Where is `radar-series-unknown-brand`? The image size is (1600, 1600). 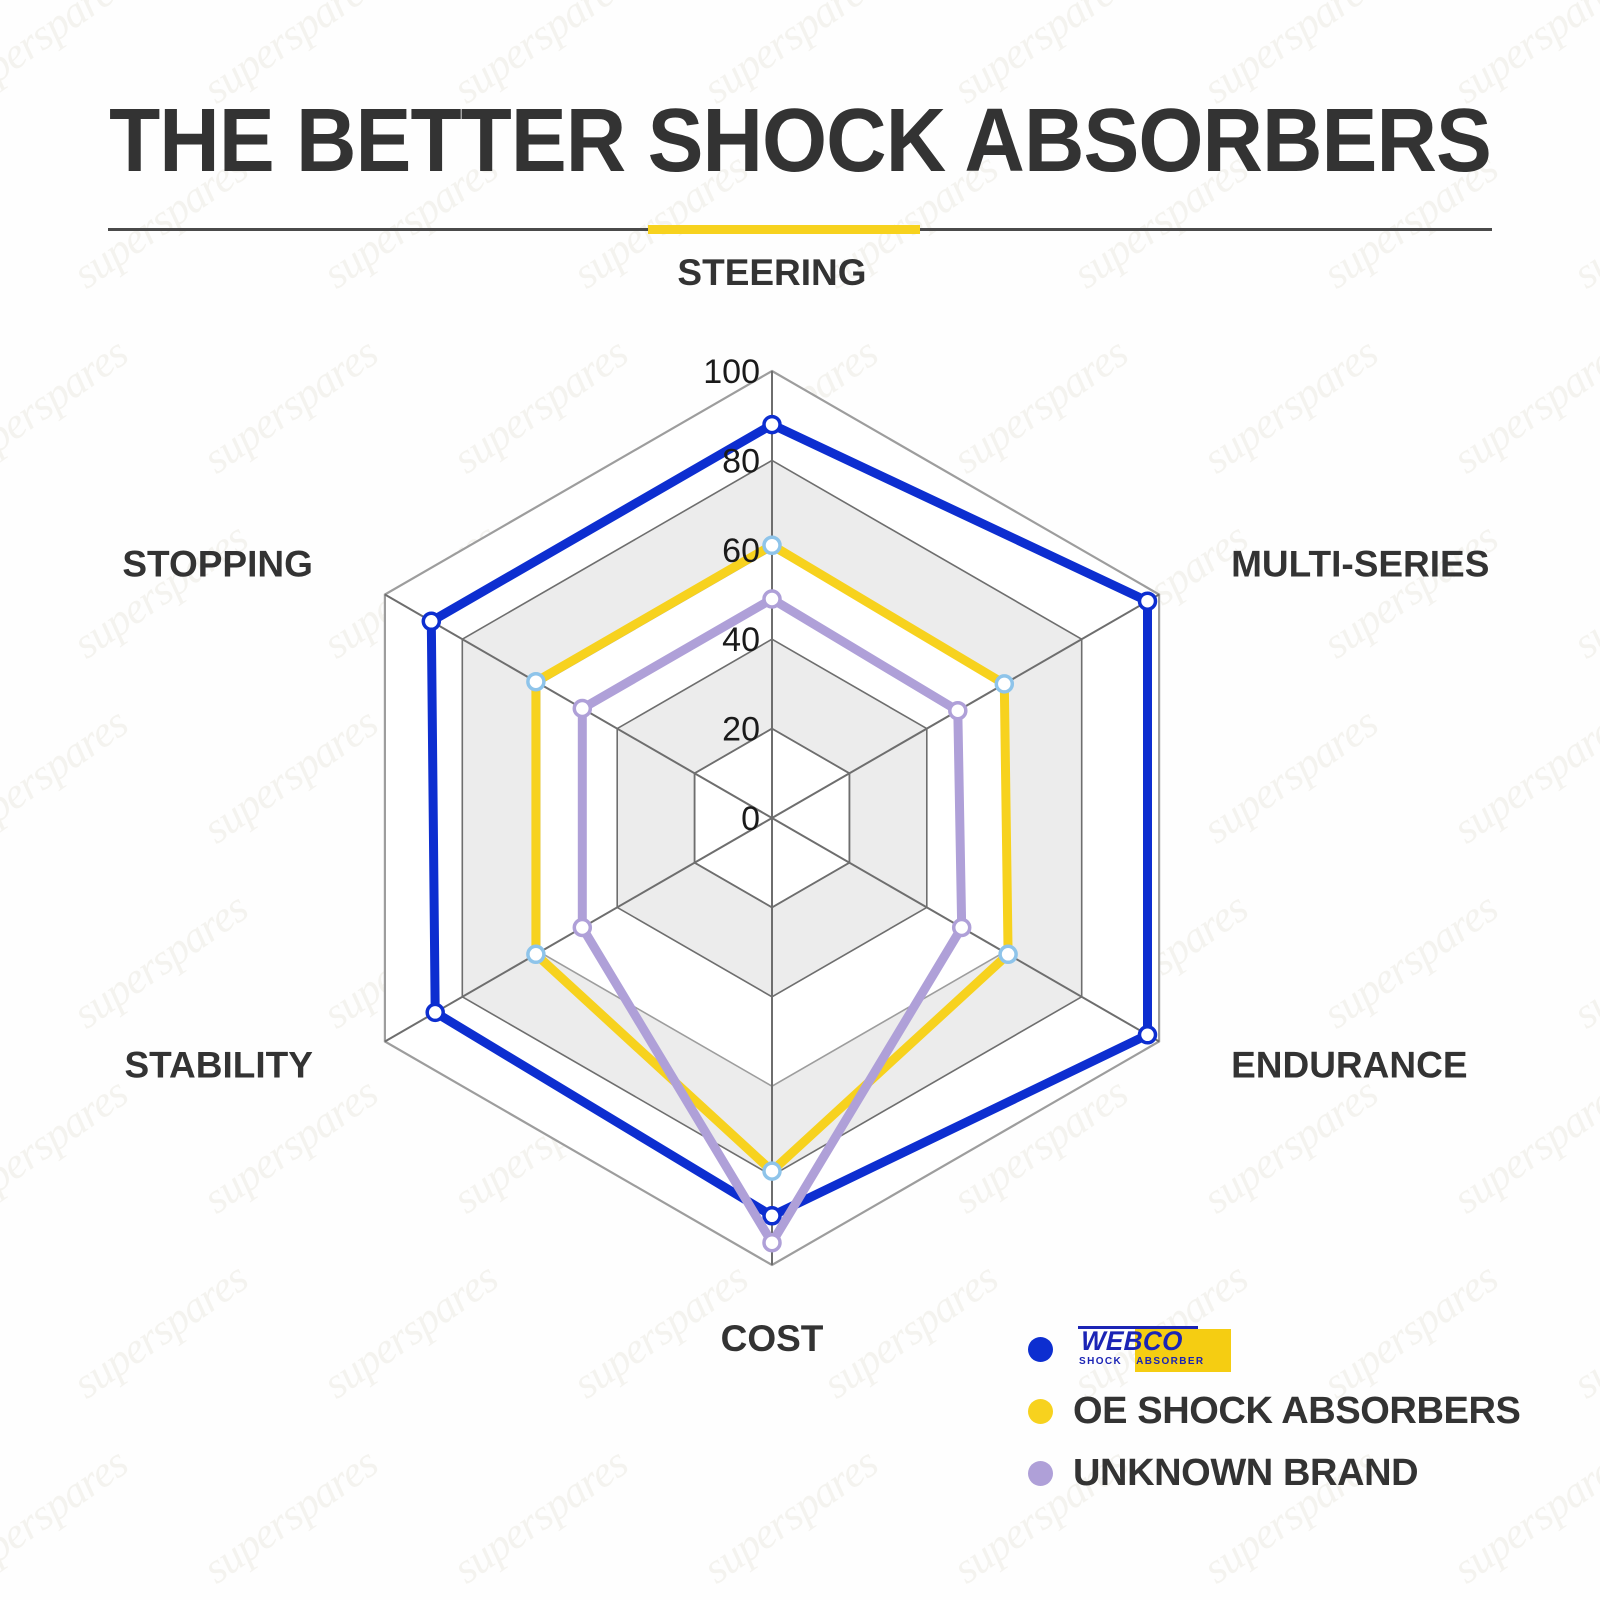
radar-series-unknown-brand is located at coordinates (772, 921).